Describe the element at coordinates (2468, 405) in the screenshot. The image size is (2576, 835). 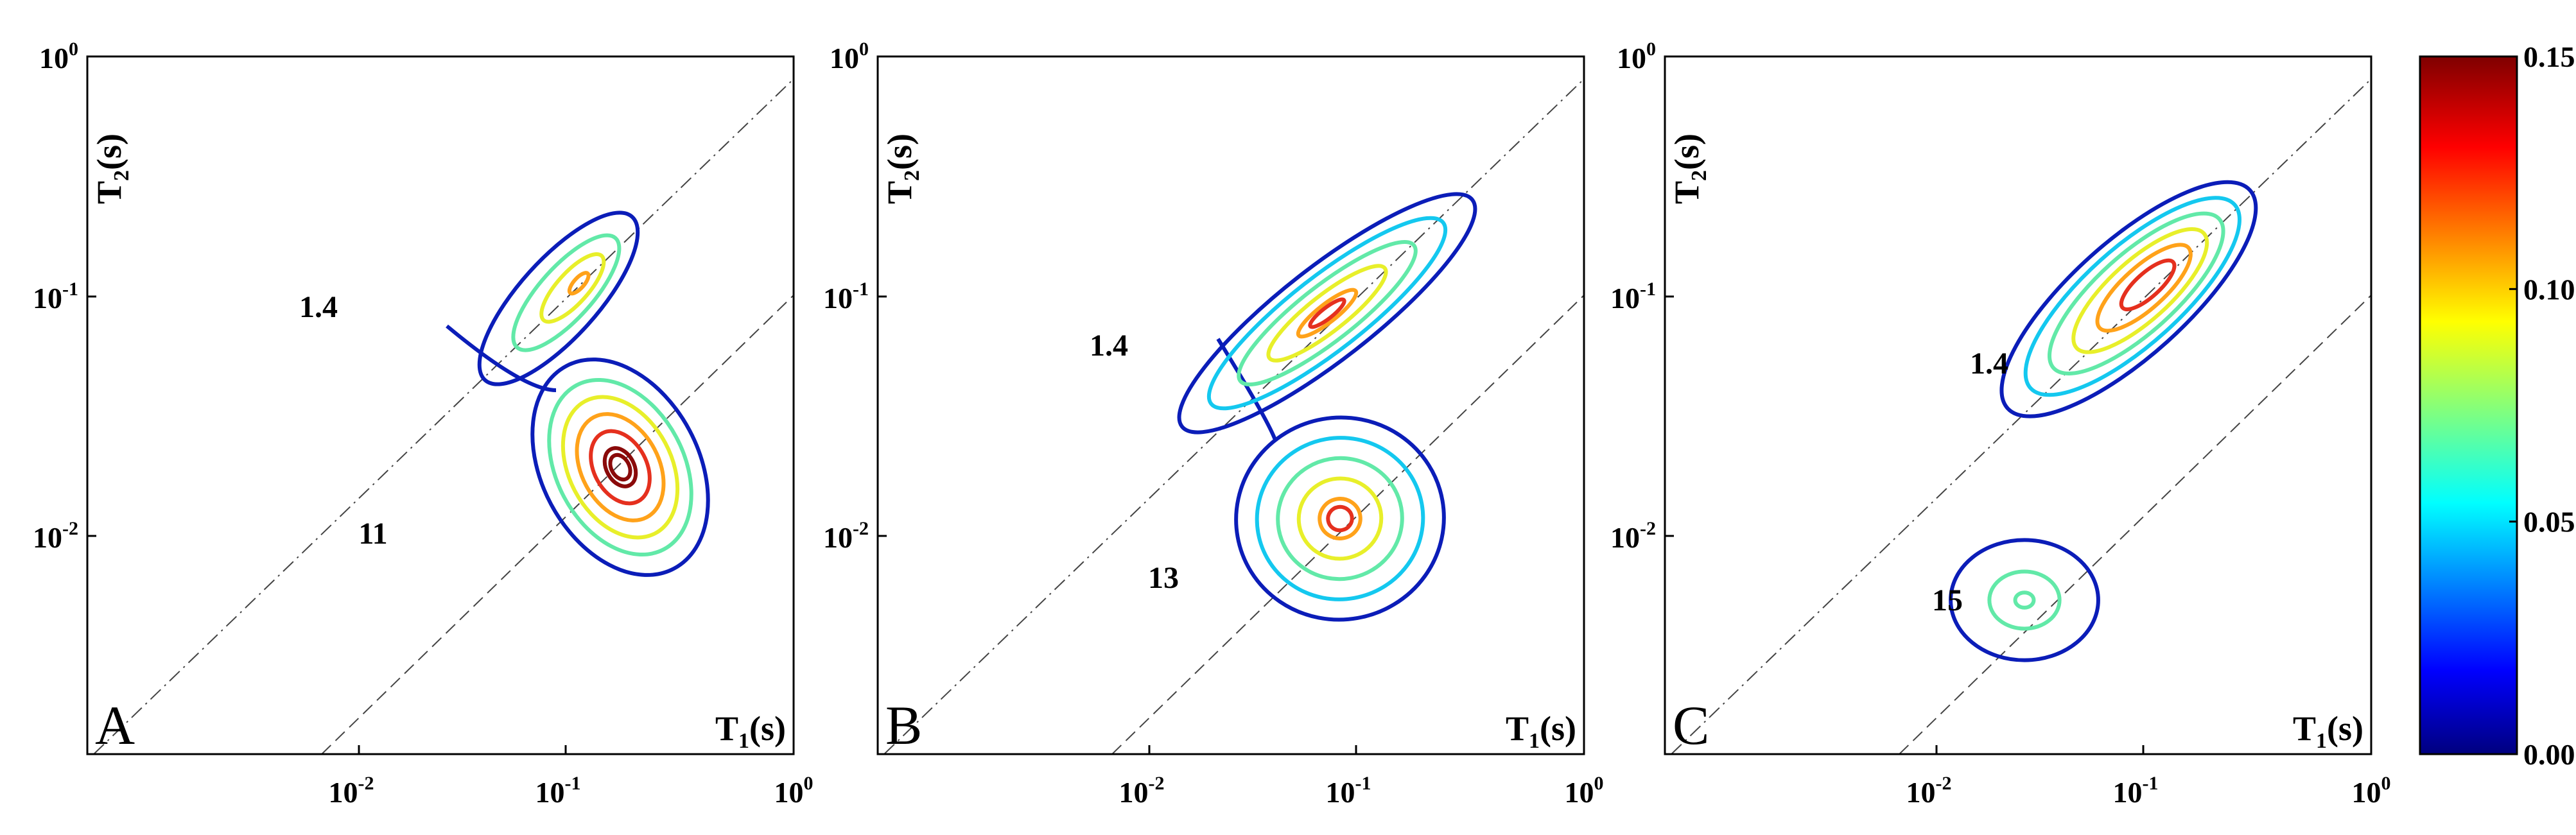
I see `colorbar-gradient` at that location.